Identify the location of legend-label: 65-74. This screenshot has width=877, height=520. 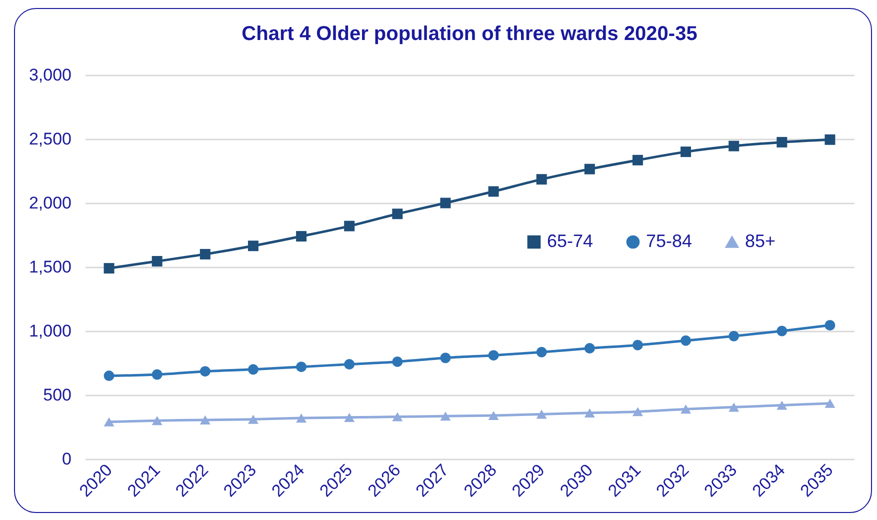
(570, 241).